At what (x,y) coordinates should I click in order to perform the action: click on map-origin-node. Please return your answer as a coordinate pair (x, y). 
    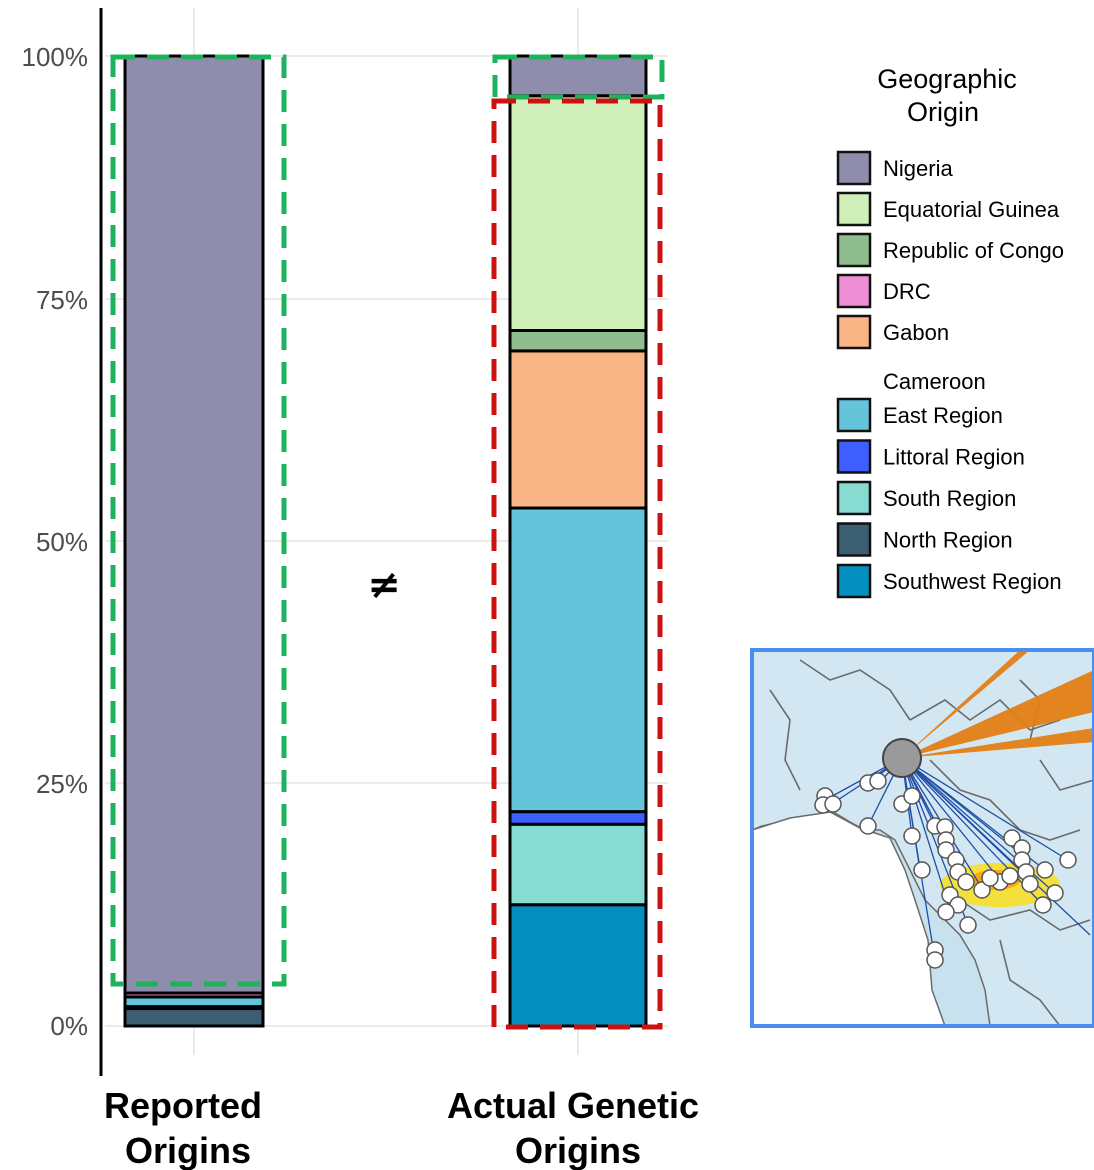
    Looking at the image, I should click on (902, 758).